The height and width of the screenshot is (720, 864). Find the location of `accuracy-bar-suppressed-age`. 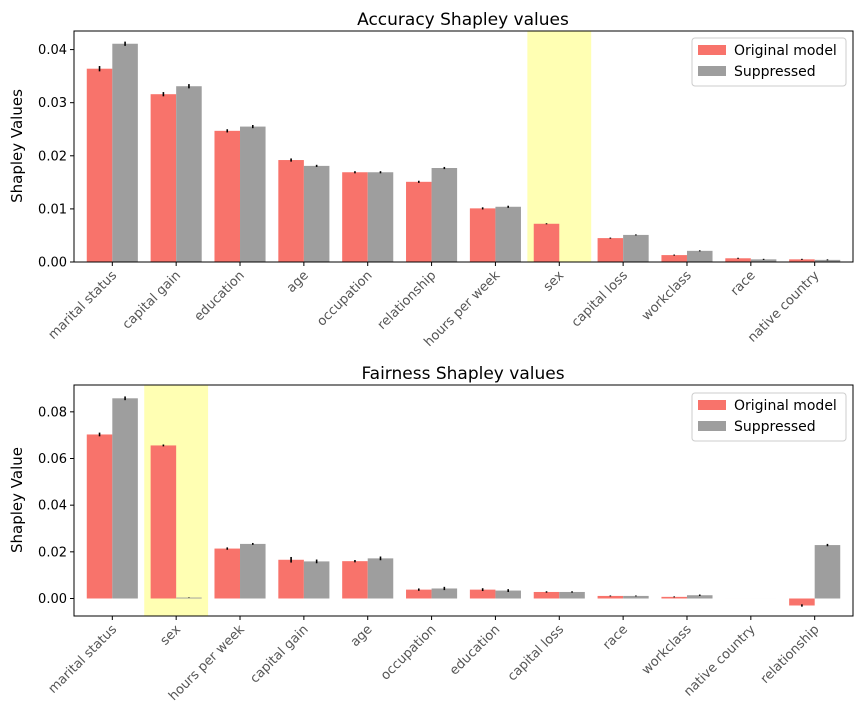

accuracy-bar-suppressed-age is located at coordinates (316, 213).